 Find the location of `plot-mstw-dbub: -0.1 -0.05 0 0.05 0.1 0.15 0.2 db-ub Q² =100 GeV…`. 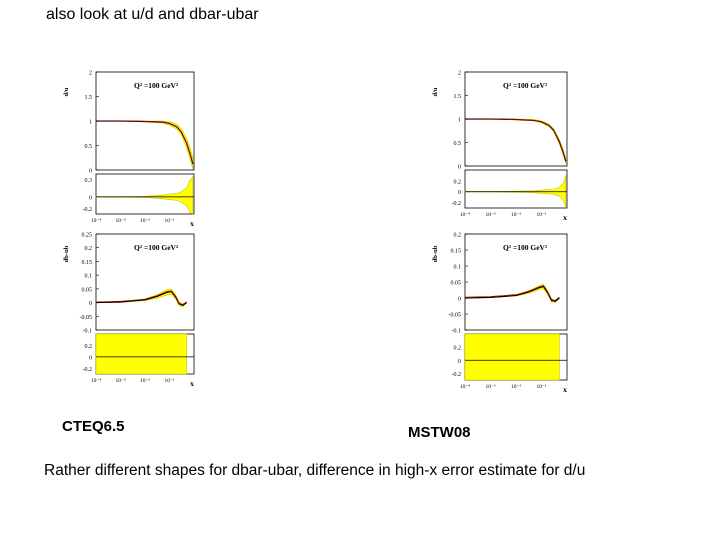

plot-mstw-dbub: -0.1 -0.05 0 0.05 0.1 0.15 0.2 db-ub Q² =100 GeV… is located at coordinates (500, 313).